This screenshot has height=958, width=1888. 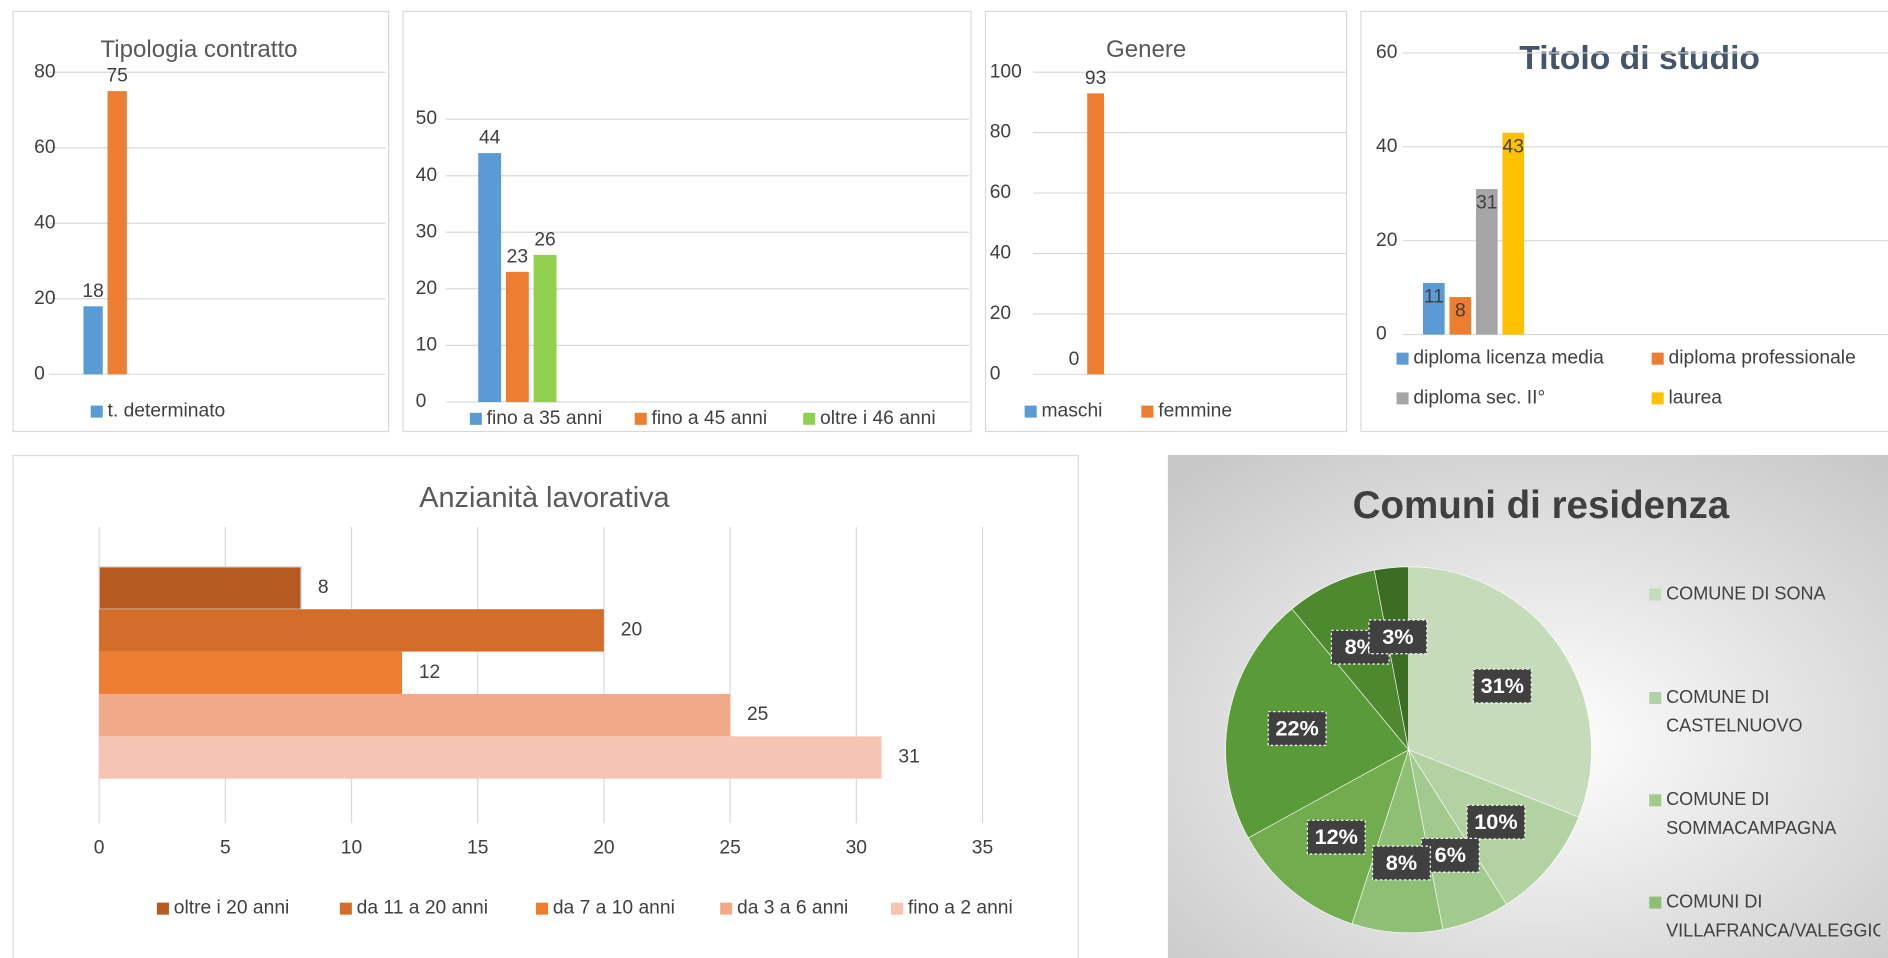 I want to click on data-label: 25, so click(x=757, y=714).